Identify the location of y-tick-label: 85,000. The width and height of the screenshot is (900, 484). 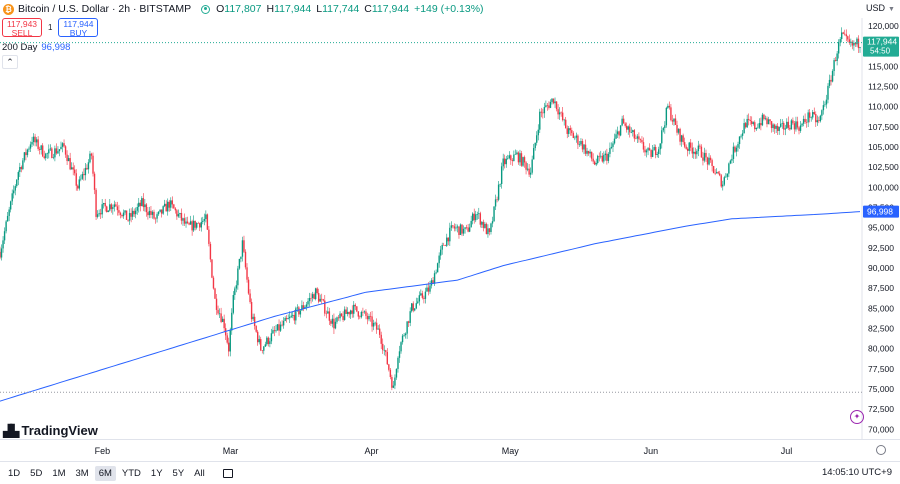
(881, 308).